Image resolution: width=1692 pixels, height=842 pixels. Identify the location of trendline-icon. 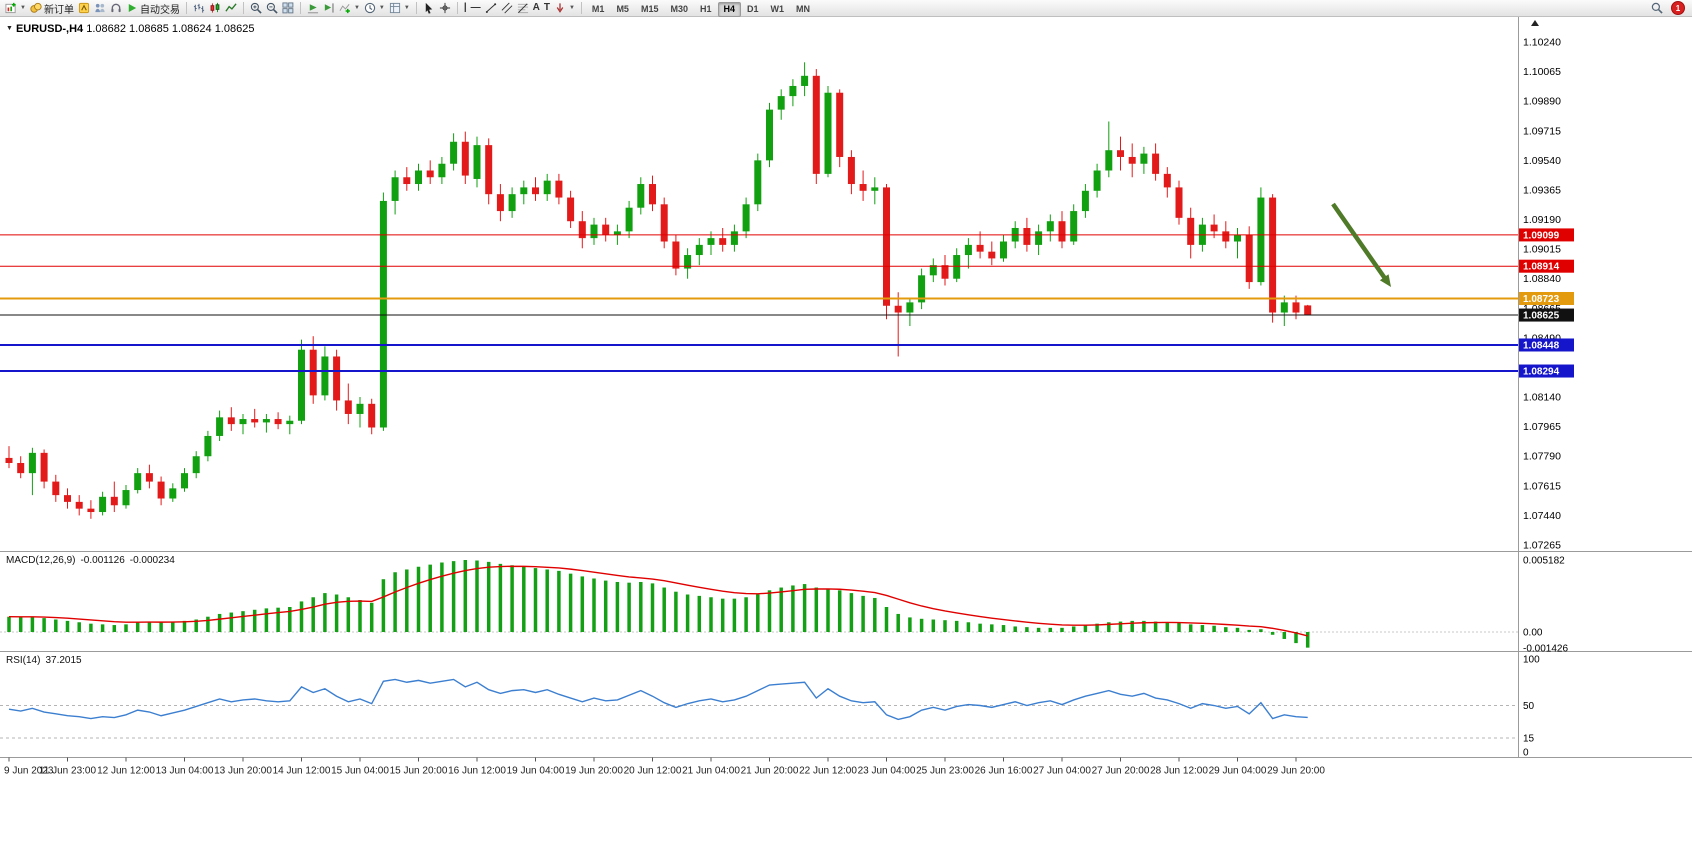
(490, 8).